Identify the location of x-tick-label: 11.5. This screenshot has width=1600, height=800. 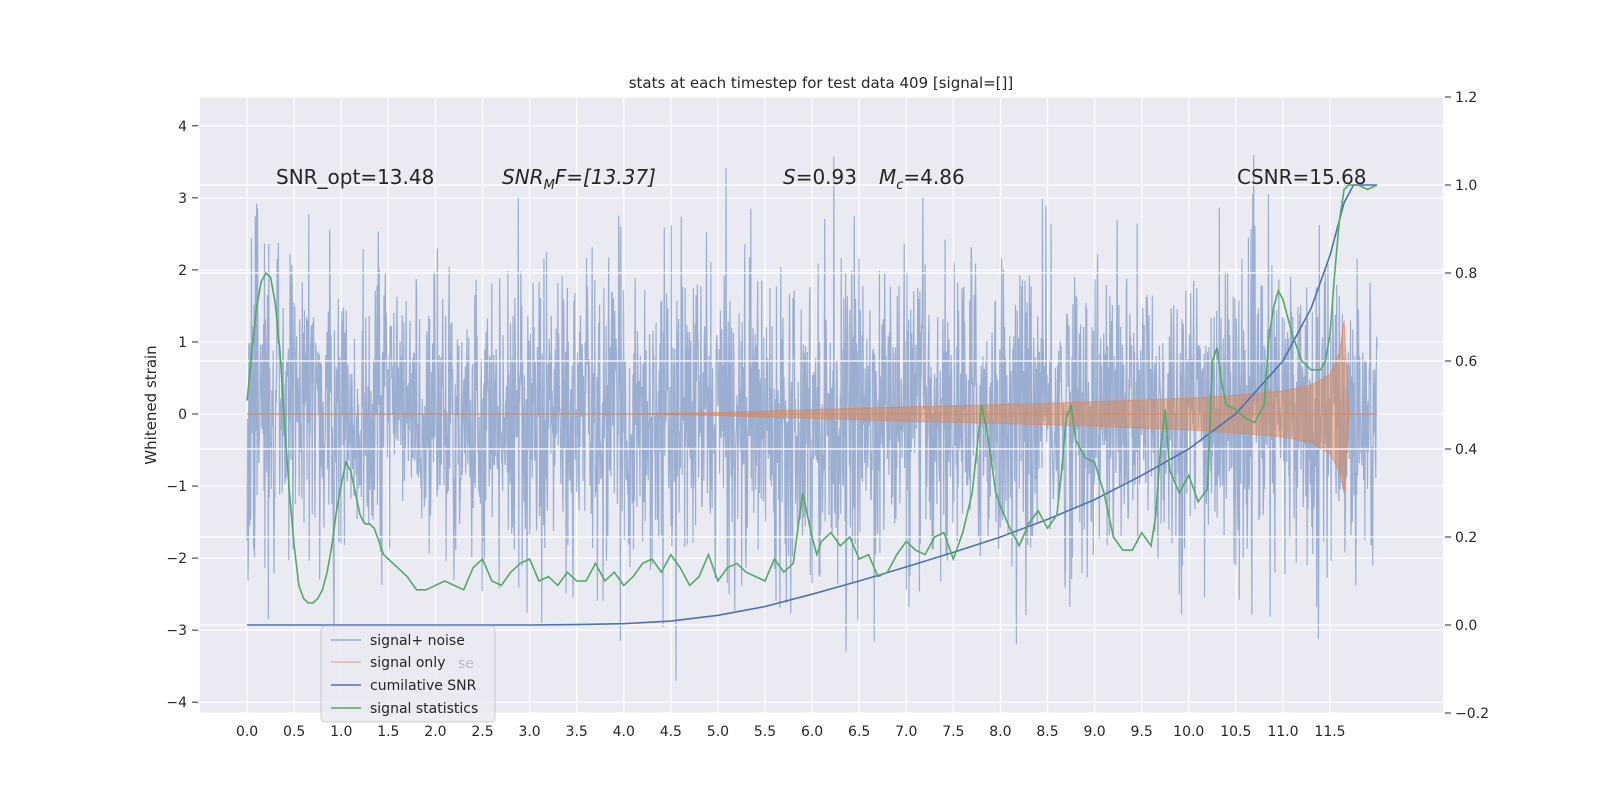
(1329, 732).